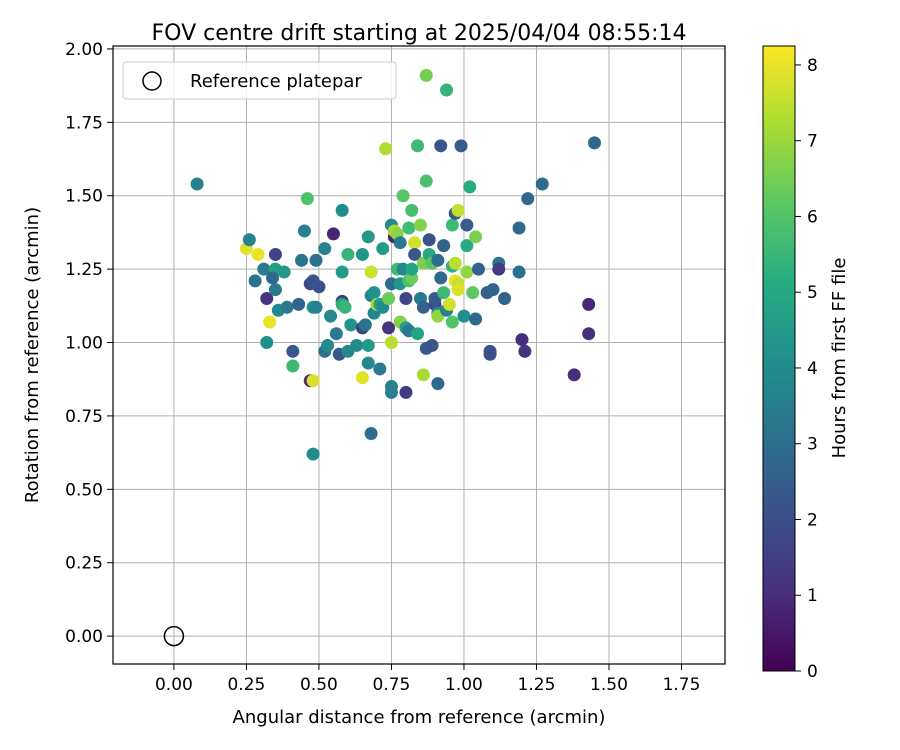 This screenshot has width=900, height=750. I want to click on x-tick-label: 1.00, so click(464, 685).